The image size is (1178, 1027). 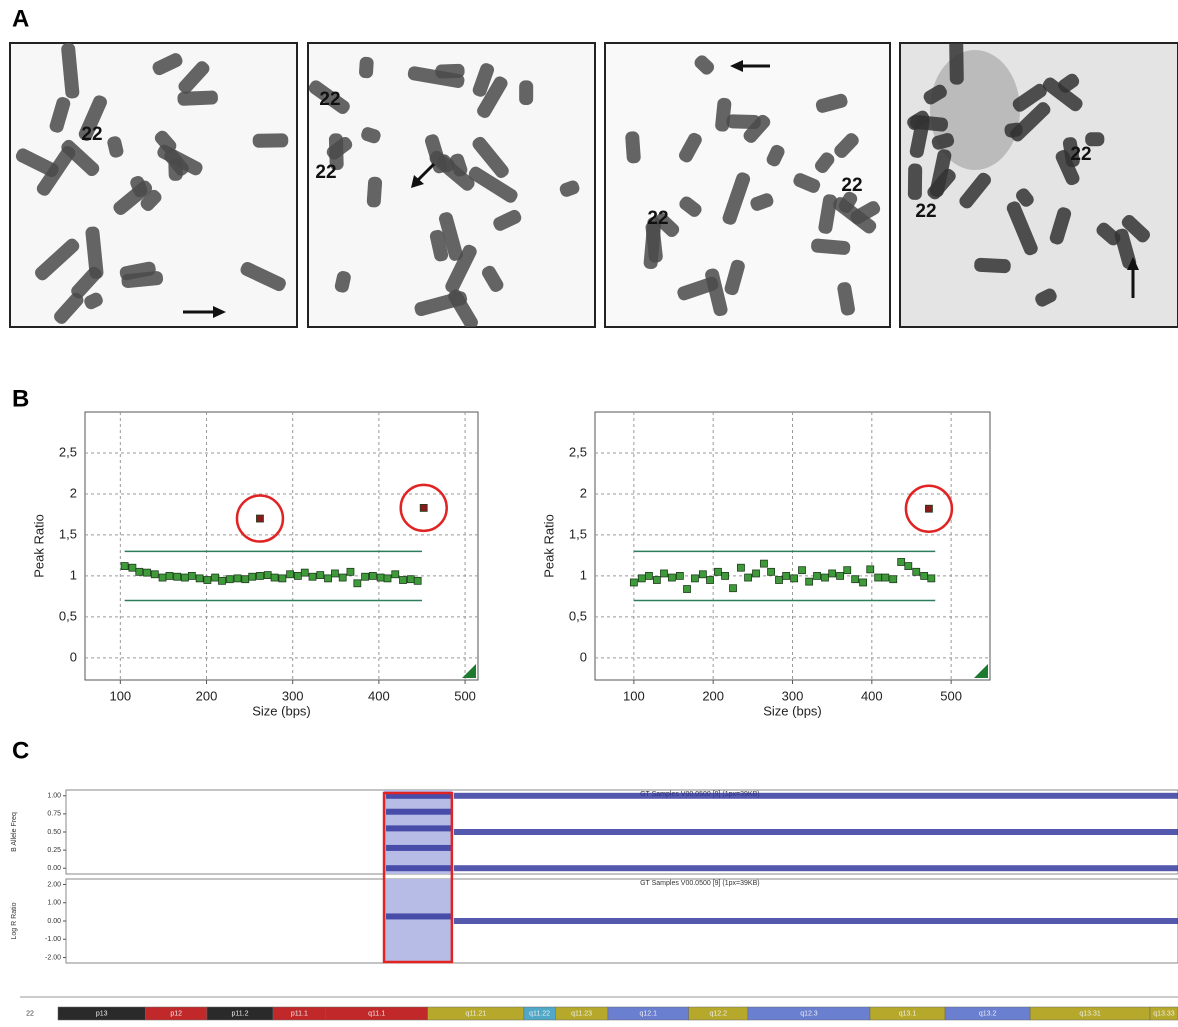 What do you see at coordinates (988, 1013) in the screenshot?
I see `band-label: q13.2` at bounding box center [988, 1013].